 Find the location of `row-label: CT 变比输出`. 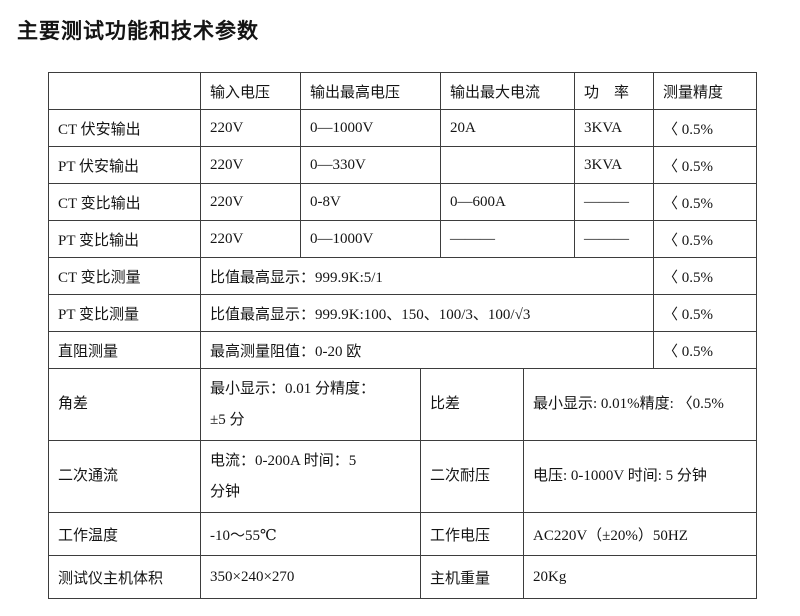

row-label: CT 变比输出 is located at coordinates (124, 202).